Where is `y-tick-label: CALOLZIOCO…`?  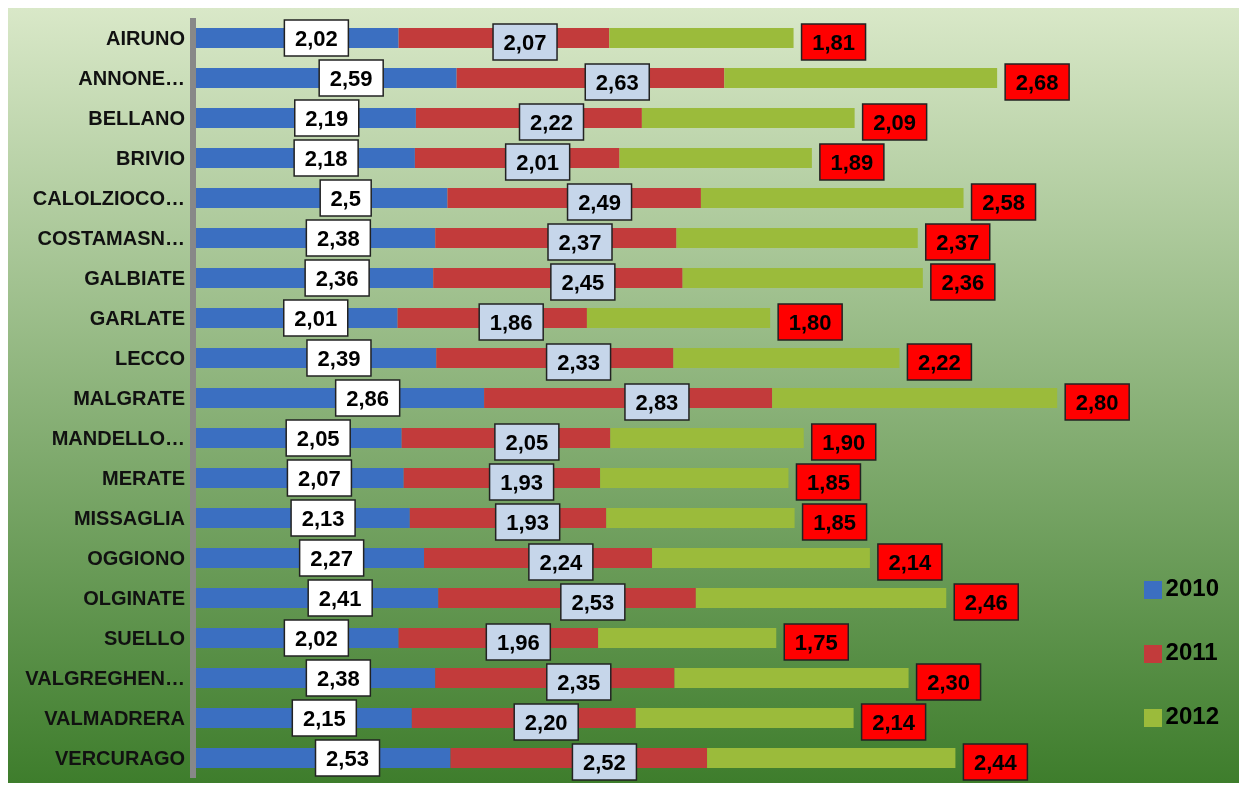
y-tick-label: CALOLZIOCO… is located at coordinates (108, 198).